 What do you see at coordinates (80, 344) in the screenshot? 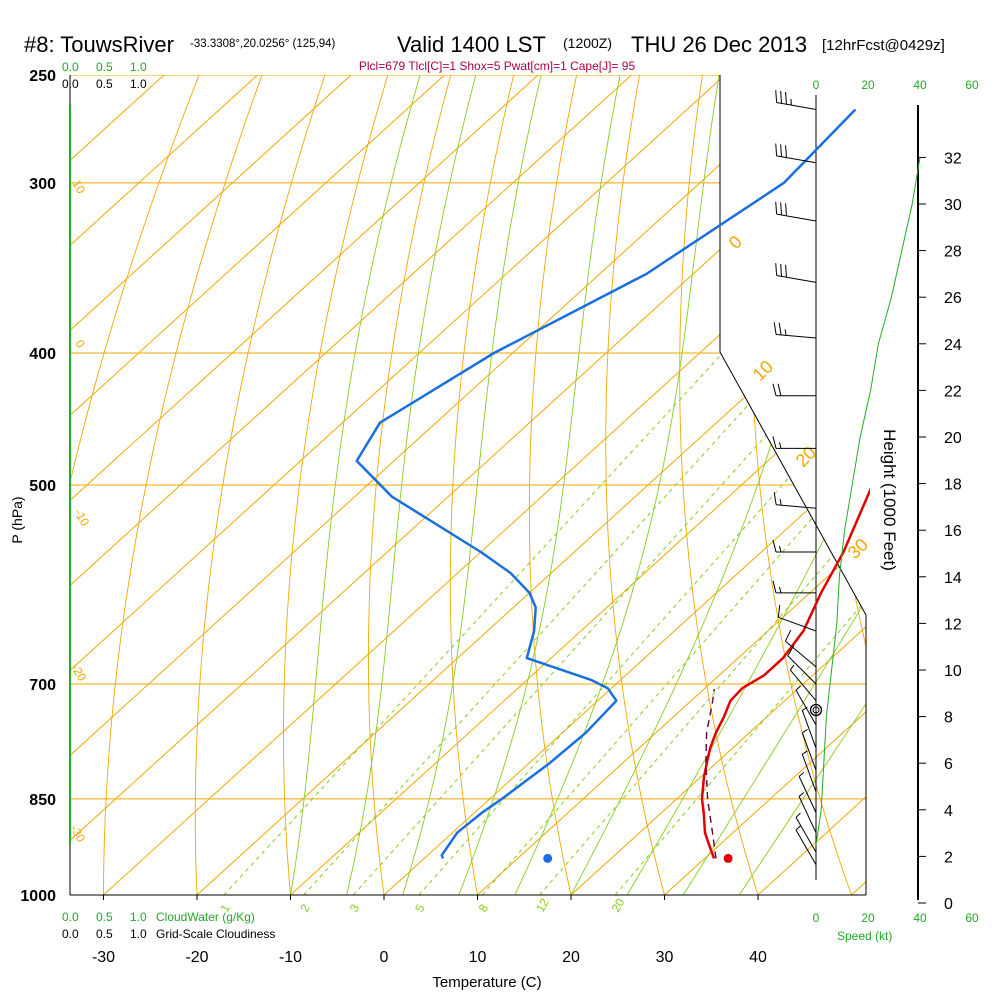
I see `theta-label: 0` at bounding box center [80, 344].